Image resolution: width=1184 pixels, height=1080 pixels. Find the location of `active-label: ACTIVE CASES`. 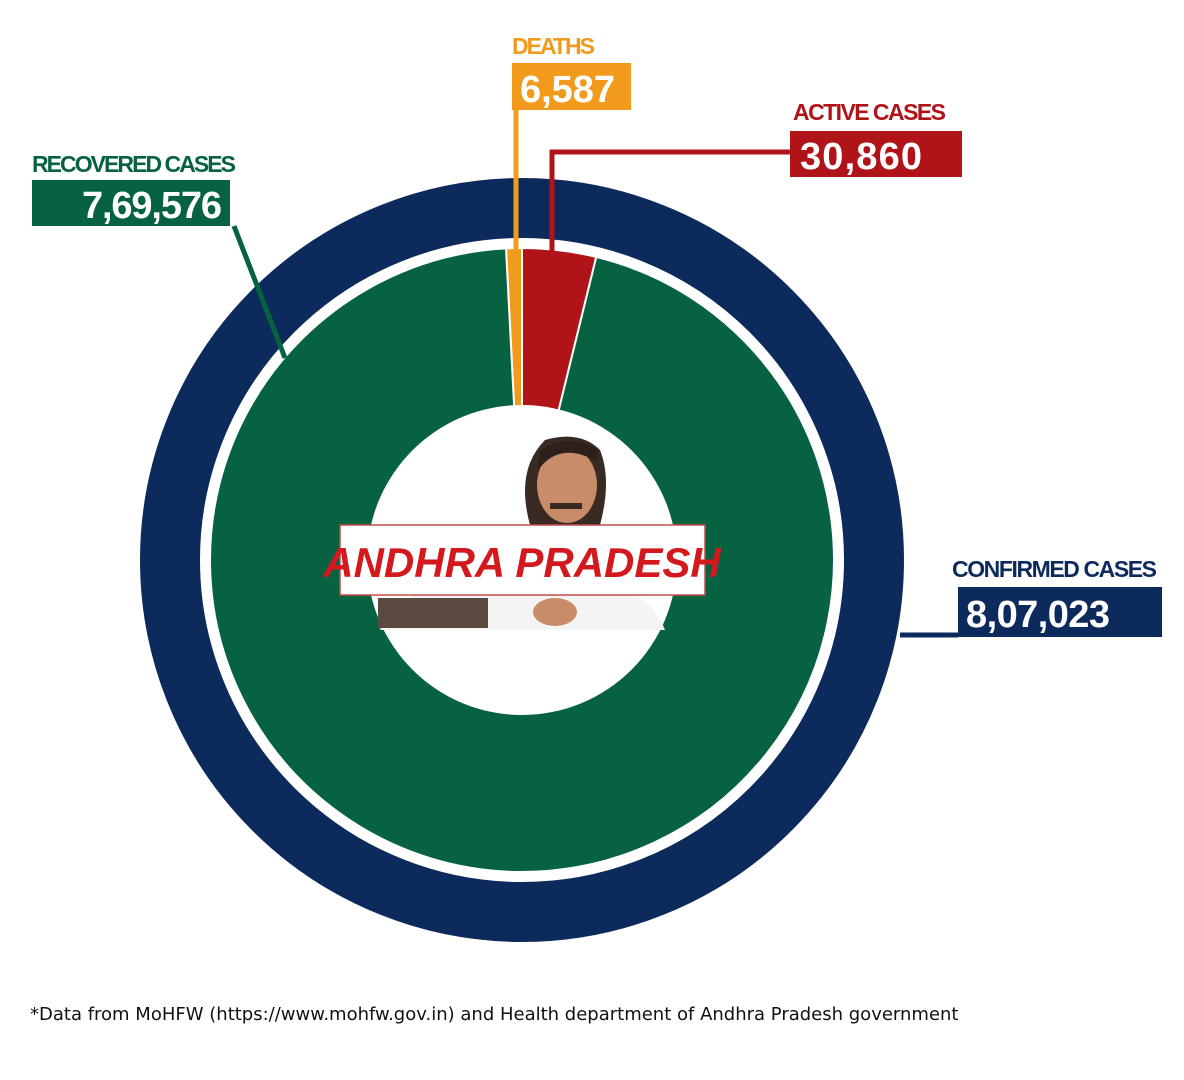

active-label: ACTIVE CASES is located at coordinates (869, 112).